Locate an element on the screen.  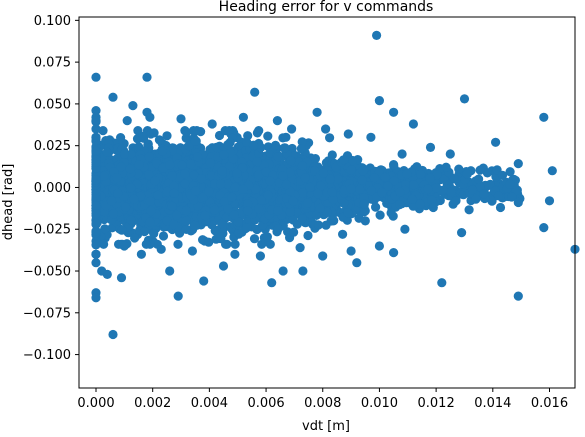
x-tick-label: 0.012 is located at coordinates (436, 403).